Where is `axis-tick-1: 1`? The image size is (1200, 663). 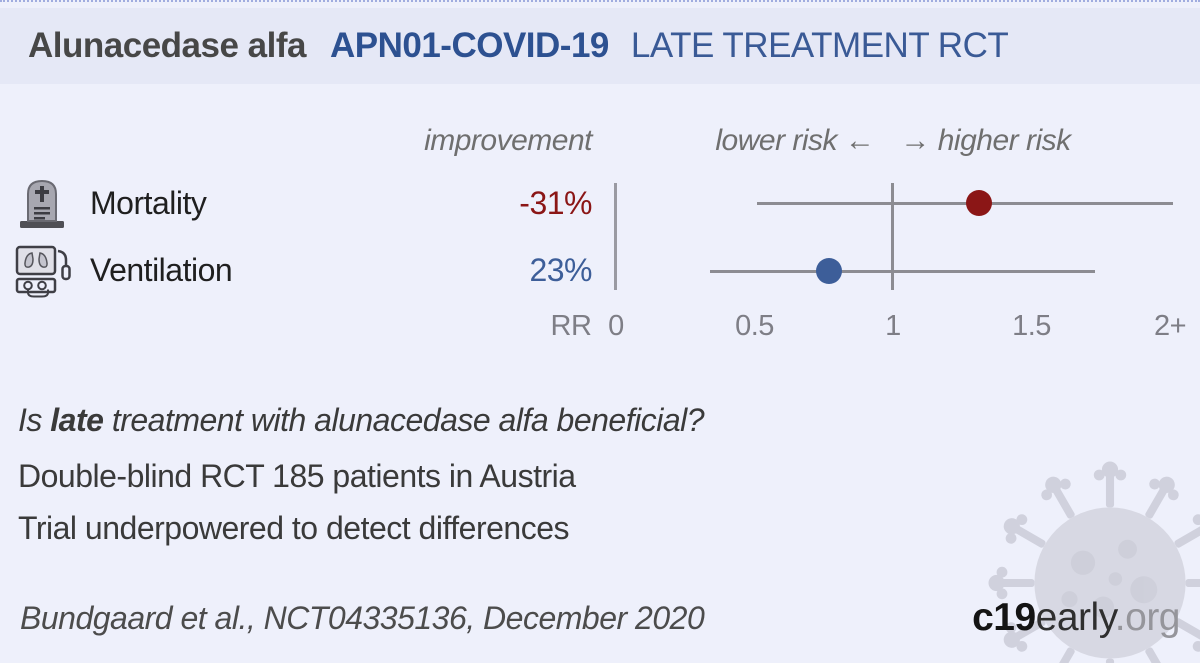 axis-tick-1: 1 is located at coordinates (893, 326).